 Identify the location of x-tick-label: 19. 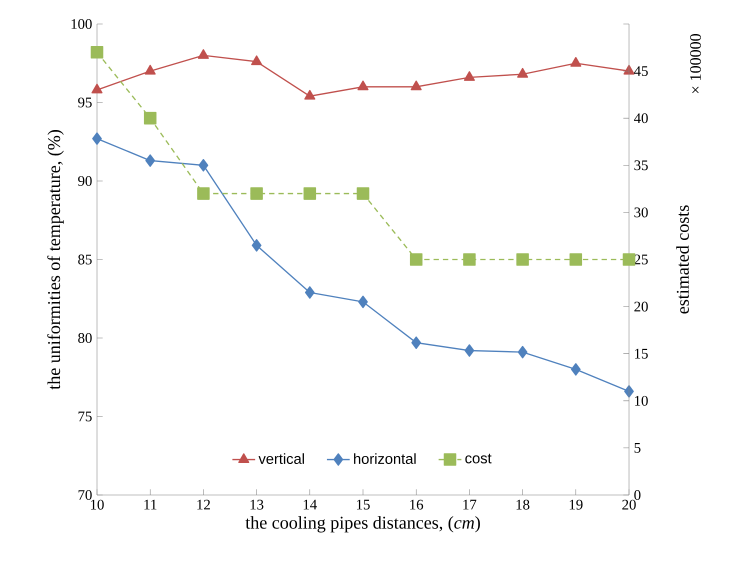
(576, 505).